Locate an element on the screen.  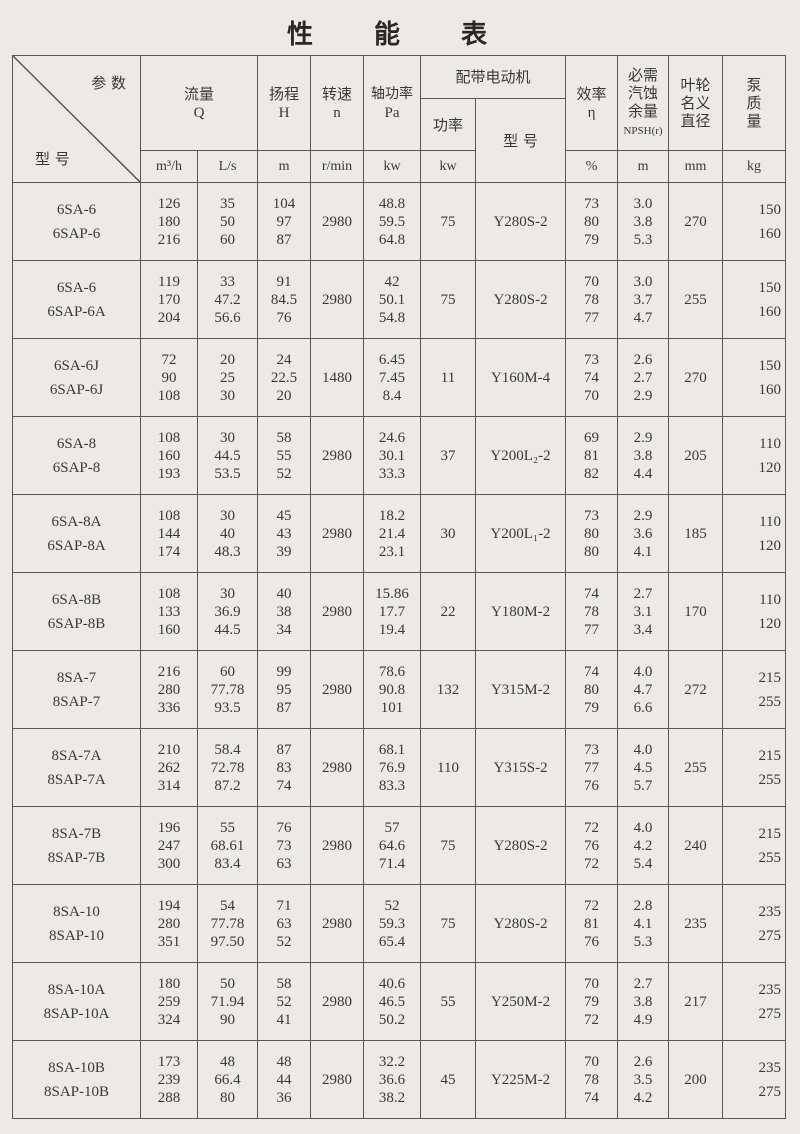
cell-head-value: 43 is located at coordinates (284, 533).